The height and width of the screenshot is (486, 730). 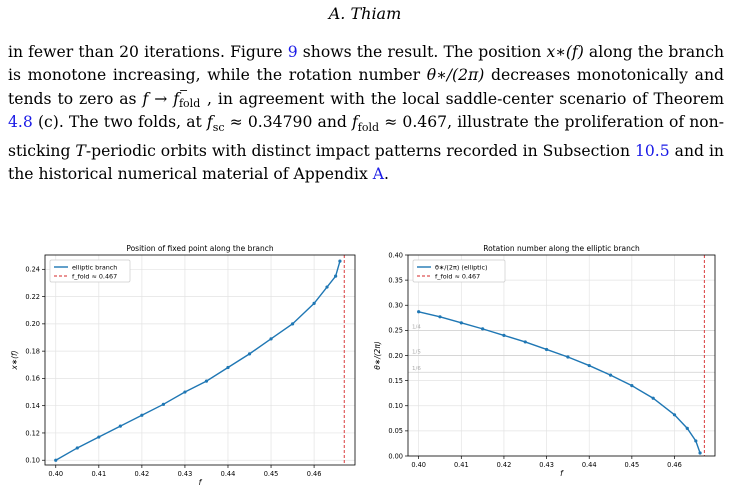 What do you see at coordinates (395, 456) in the screenshot?
I see `y-tick-label: 0.00` at bounding box center [395, 456].